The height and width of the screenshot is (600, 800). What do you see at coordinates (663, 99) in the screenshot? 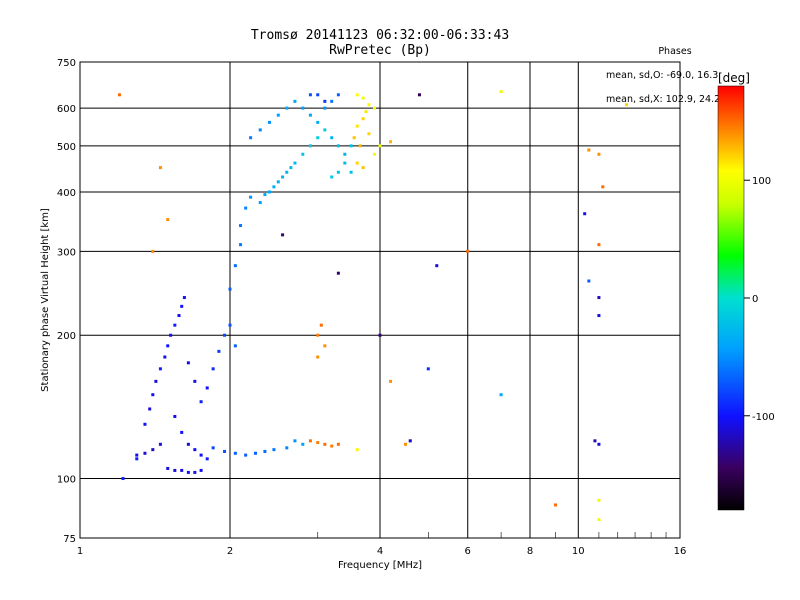
I see `phase-stats-x: mean, sd,X: 102.9, 24.2` at bounding box center [663, 99].